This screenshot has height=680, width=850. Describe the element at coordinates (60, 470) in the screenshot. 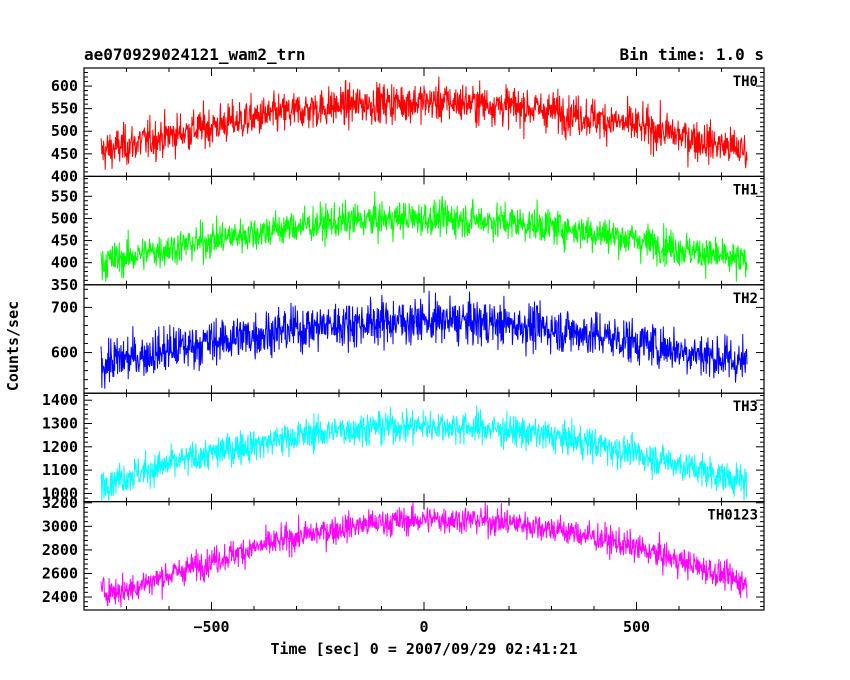

I see `y-tick-label: 1100` at that location.